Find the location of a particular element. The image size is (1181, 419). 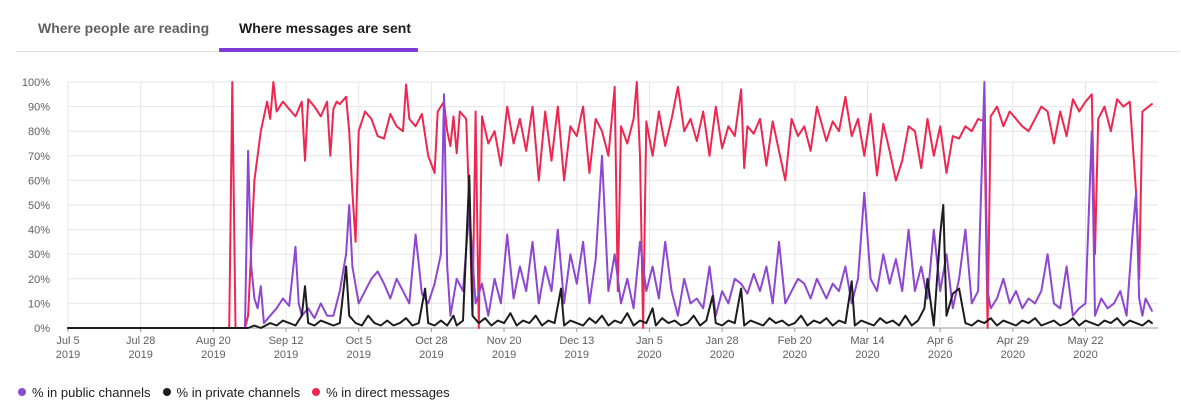

legend-label-direct: % in direct messages is located at coordinates (388, 392).